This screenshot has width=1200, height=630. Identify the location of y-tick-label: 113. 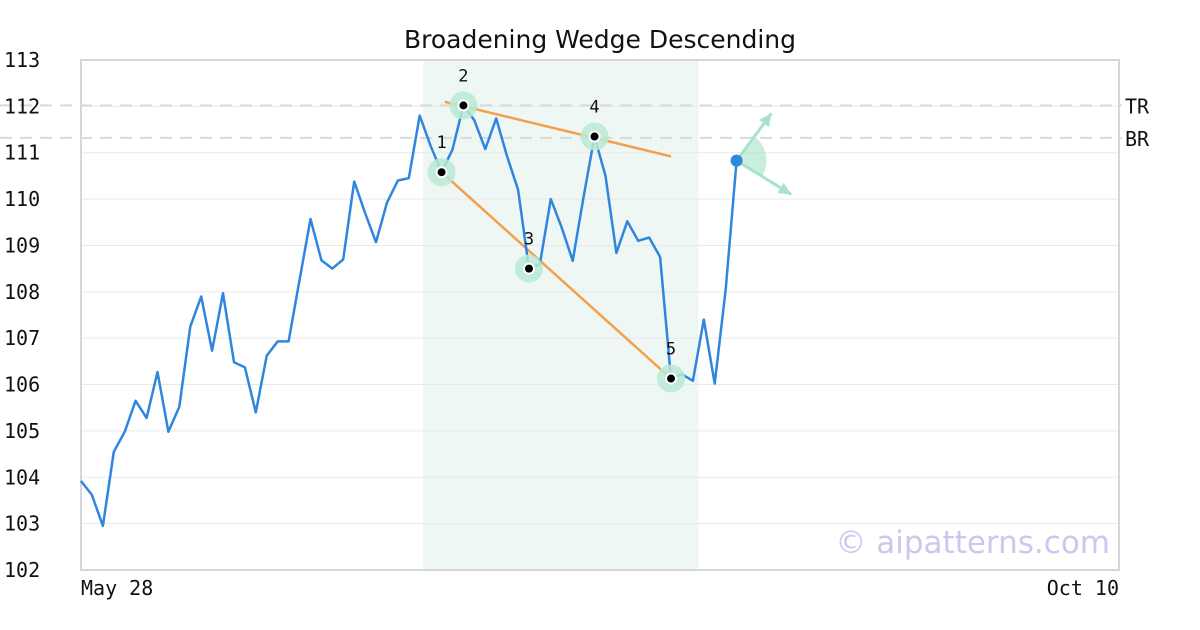
(22, 60).